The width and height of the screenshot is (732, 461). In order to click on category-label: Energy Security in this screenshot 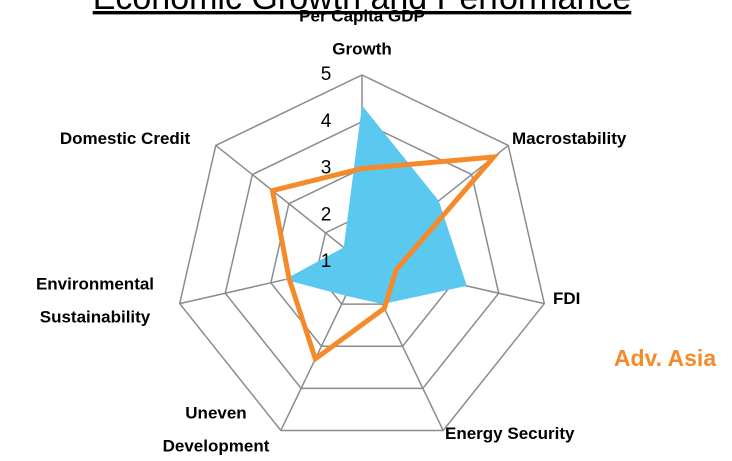, I will do `click(510, 433)`.